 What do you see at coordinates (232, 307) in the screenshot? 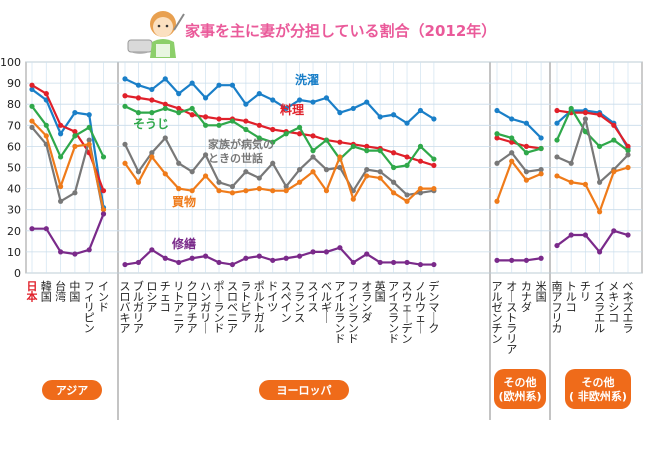
I see `x-tick-label: スロベニア` at bounding box center [232, 307].